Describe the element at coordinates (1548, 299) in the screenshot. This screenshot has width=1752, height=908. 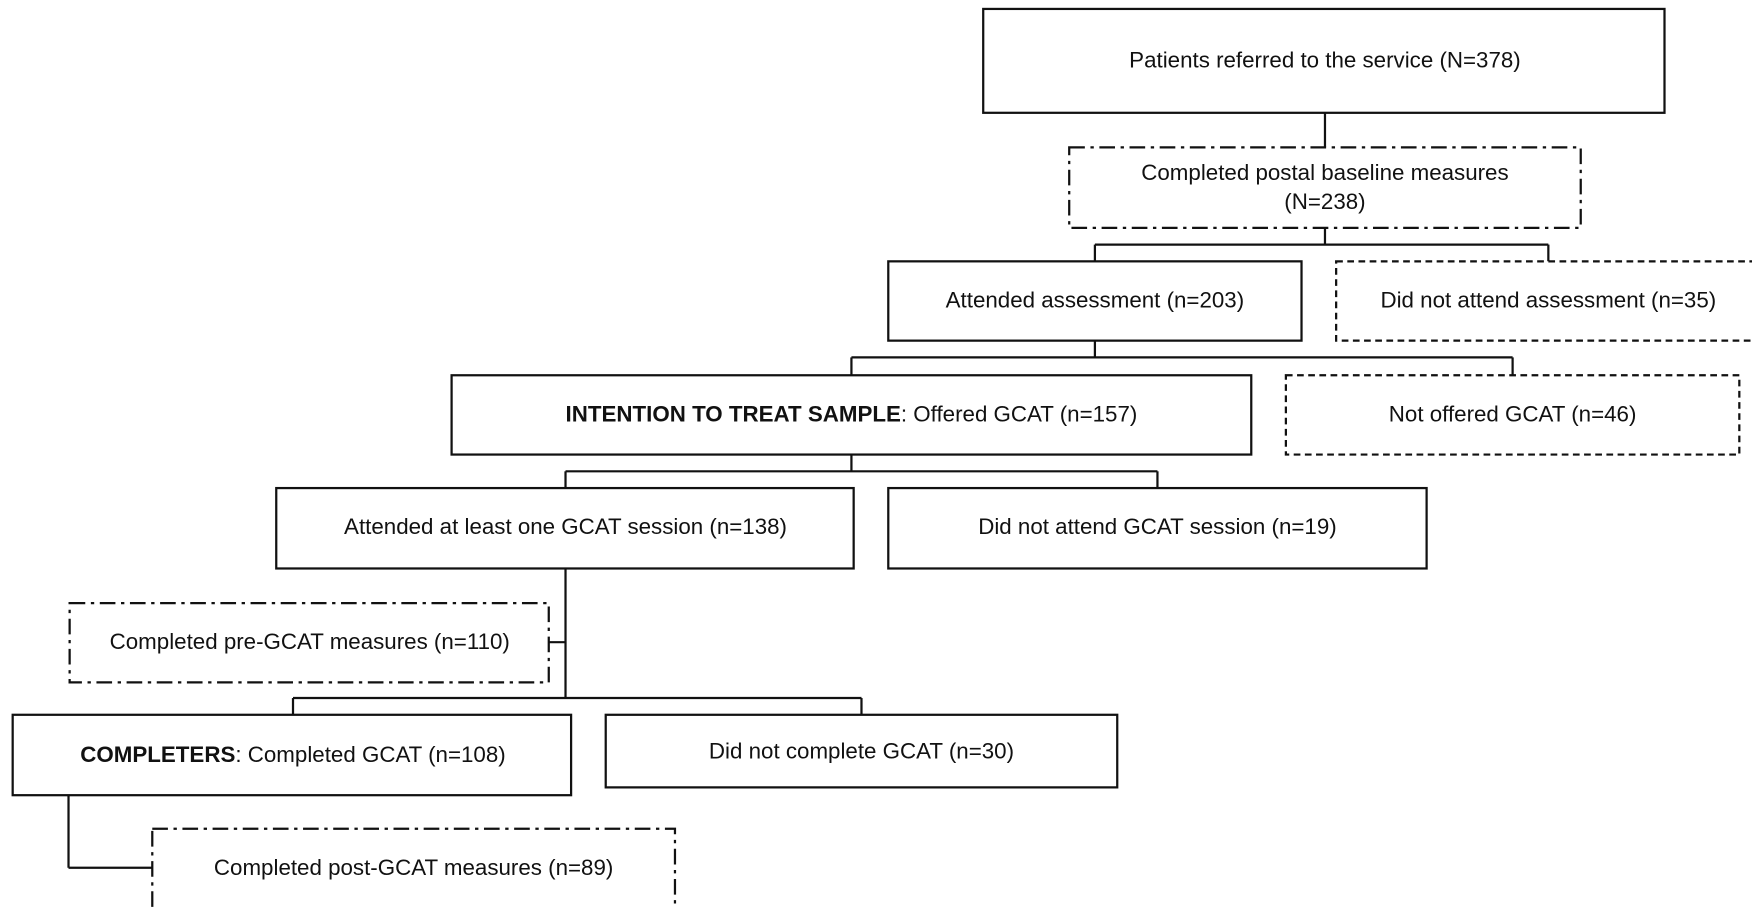
I see `node-label: Did not attend assessment (n=35)` at that location.